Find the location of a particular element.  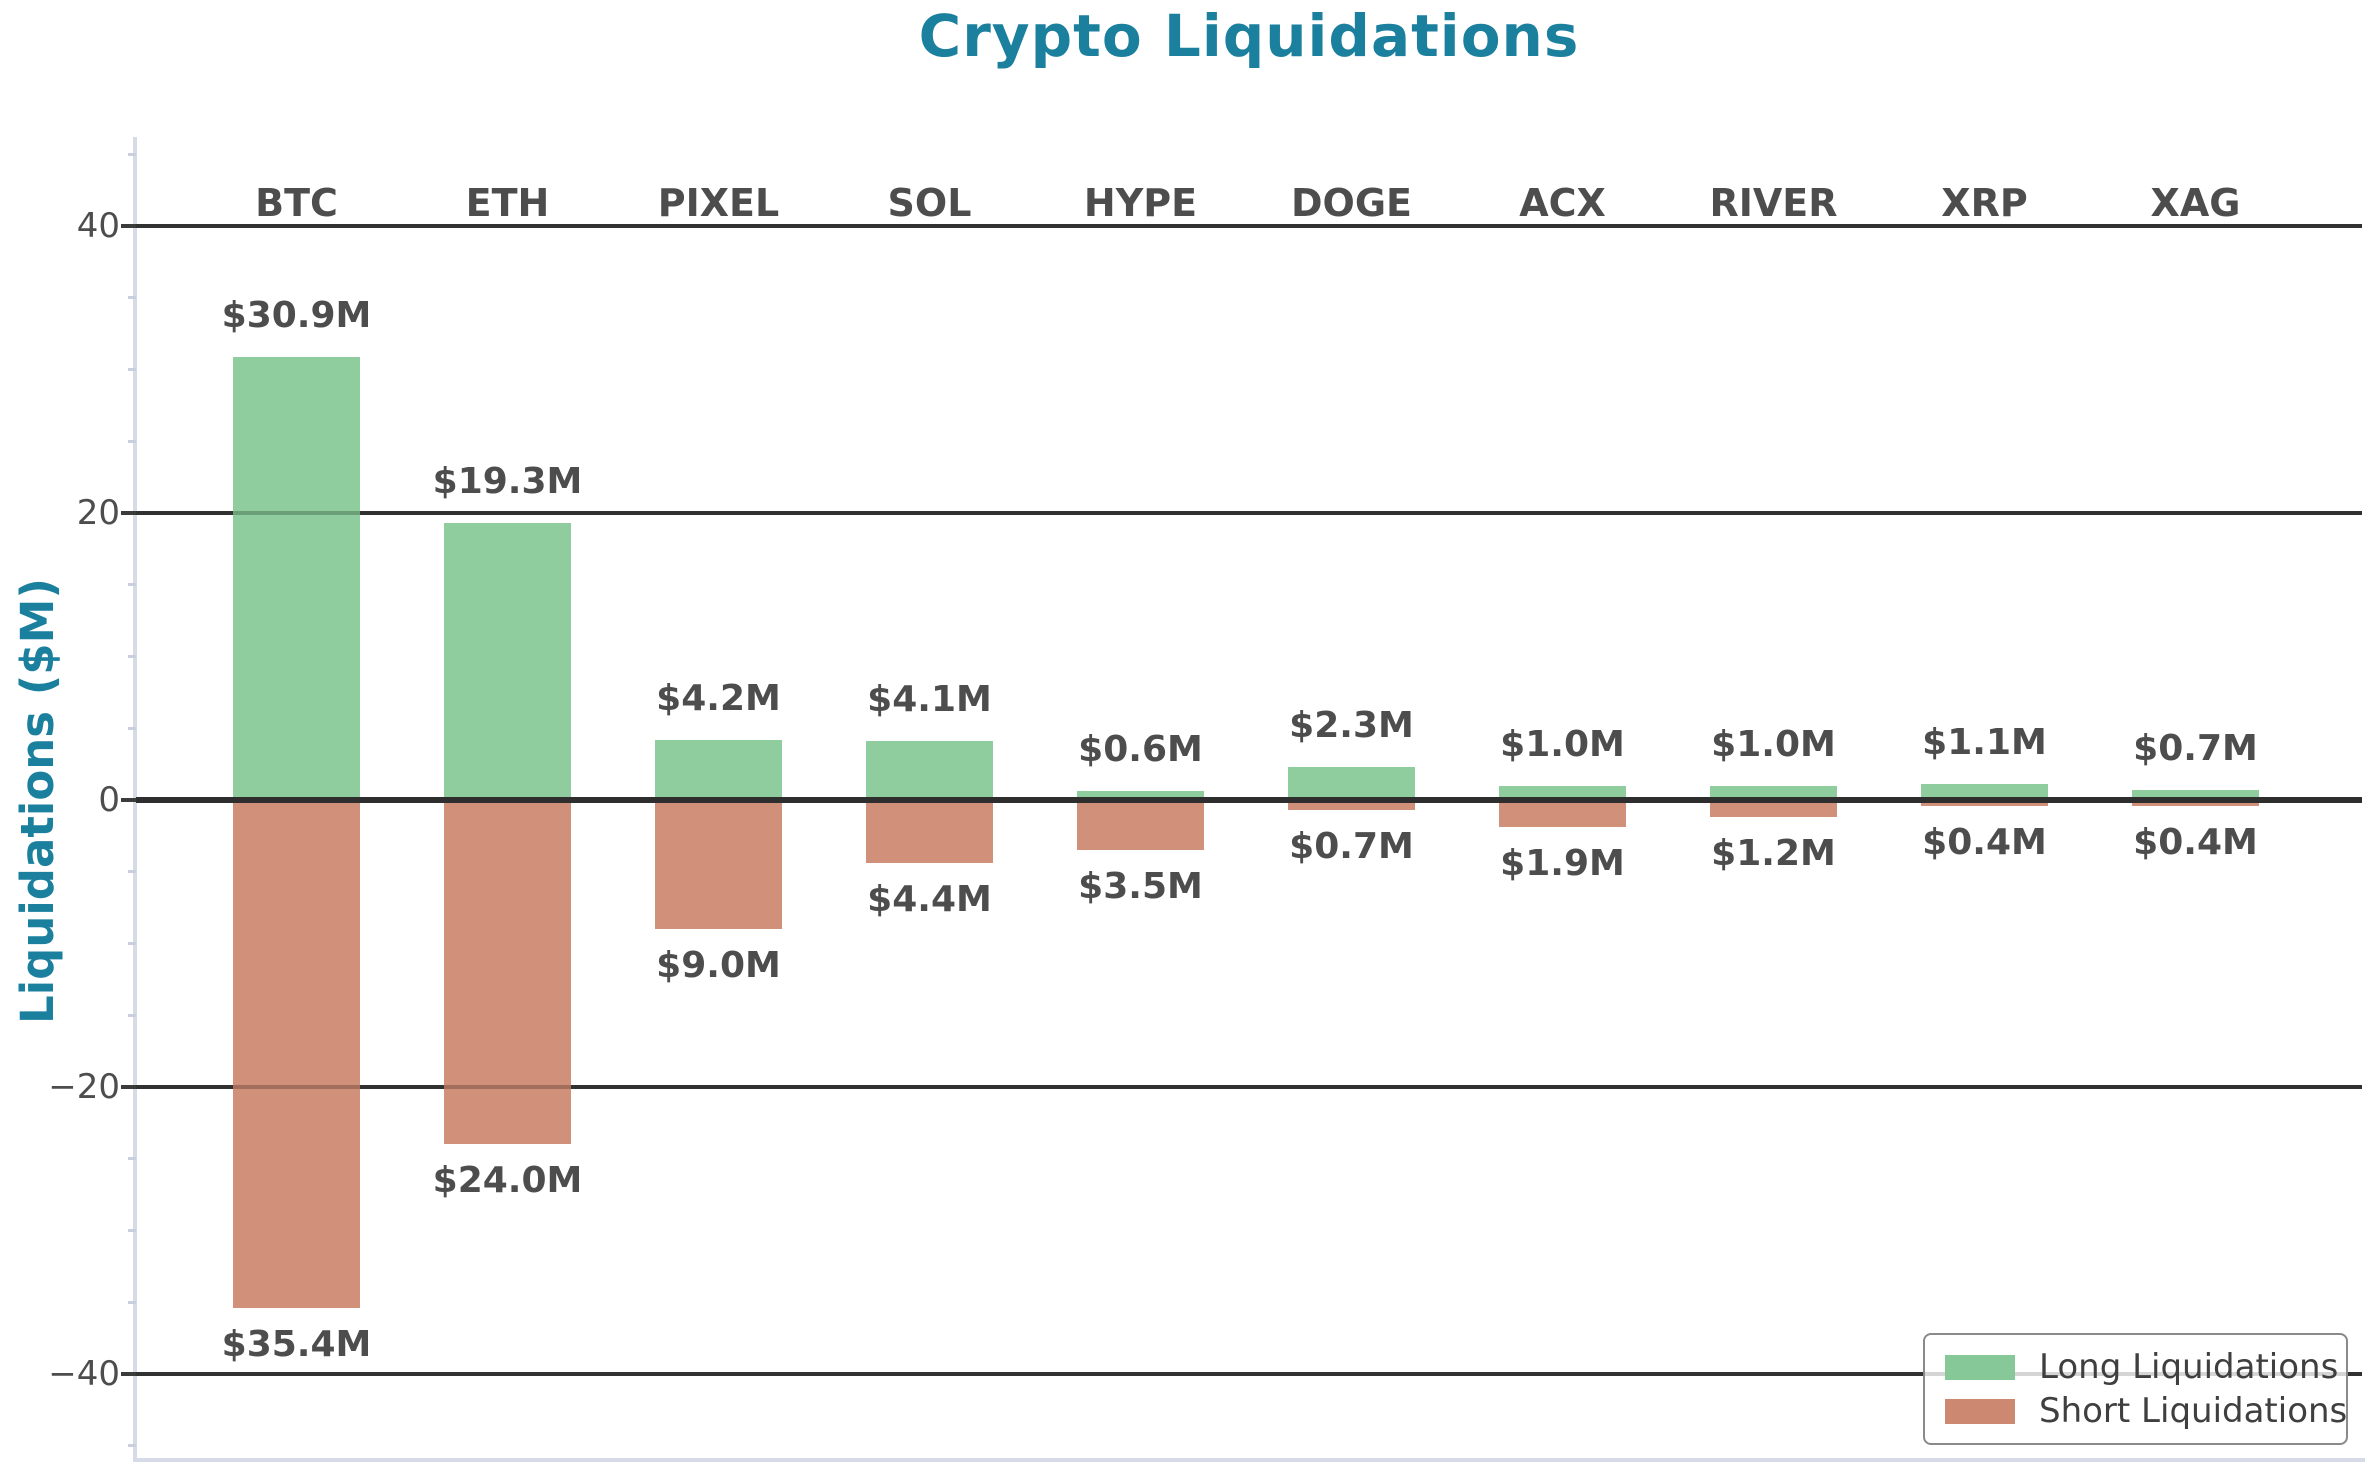

category-label-XAG: XAG is located at coordinates (2195, 203).